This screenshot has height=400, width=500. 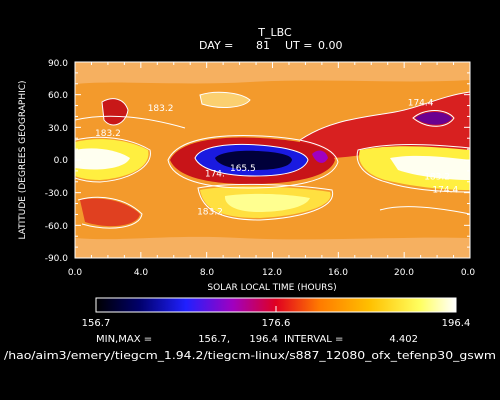 I want to click on x-tick-label: 4.0, so click(x=141, y=273).